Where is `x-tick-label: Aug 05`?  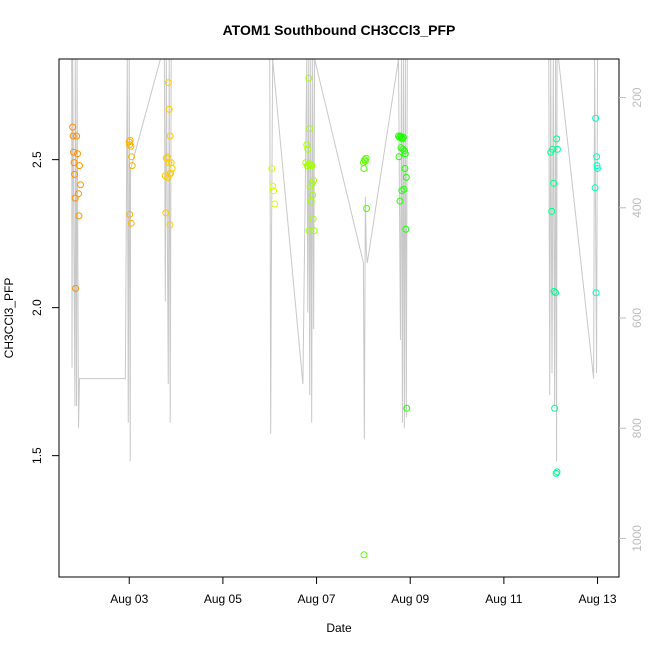
x-tick-label: Aug 05 is located at coordinates (223, 599).